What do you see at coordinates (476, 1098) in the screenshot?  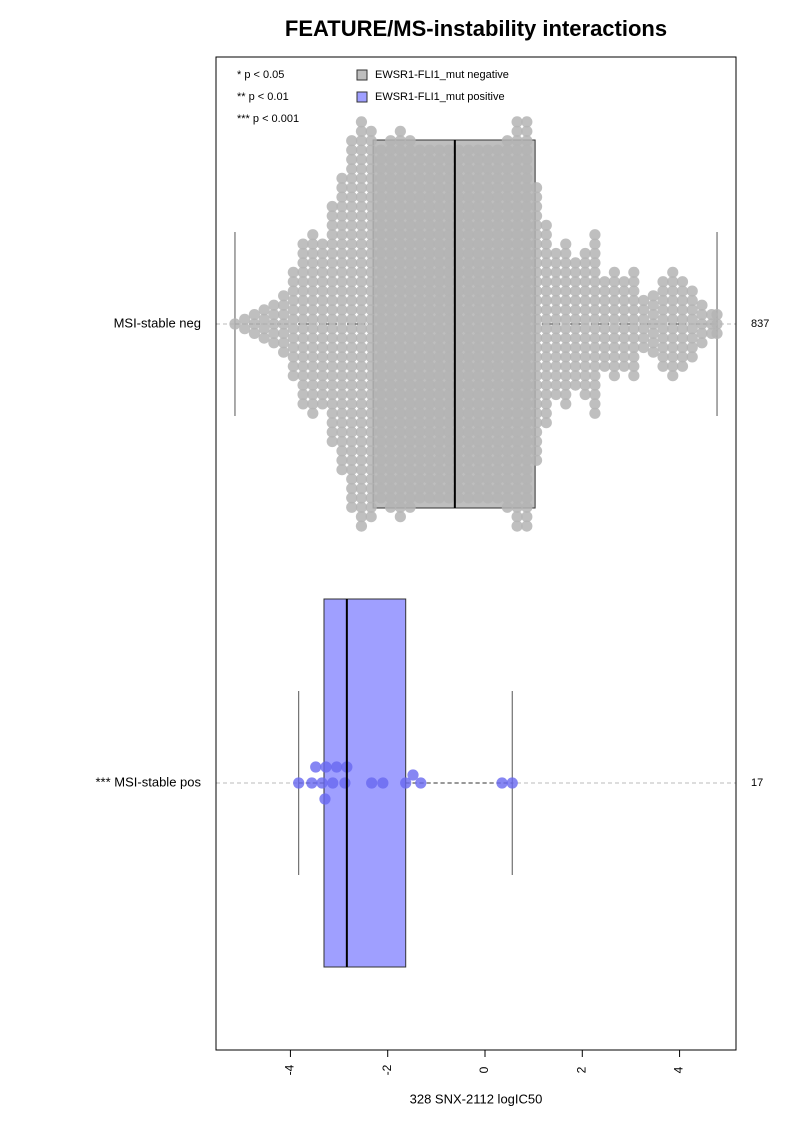 I see `x-axis-label: 328 SNX-2112 logIC50` at bounding box center [476, 1098].